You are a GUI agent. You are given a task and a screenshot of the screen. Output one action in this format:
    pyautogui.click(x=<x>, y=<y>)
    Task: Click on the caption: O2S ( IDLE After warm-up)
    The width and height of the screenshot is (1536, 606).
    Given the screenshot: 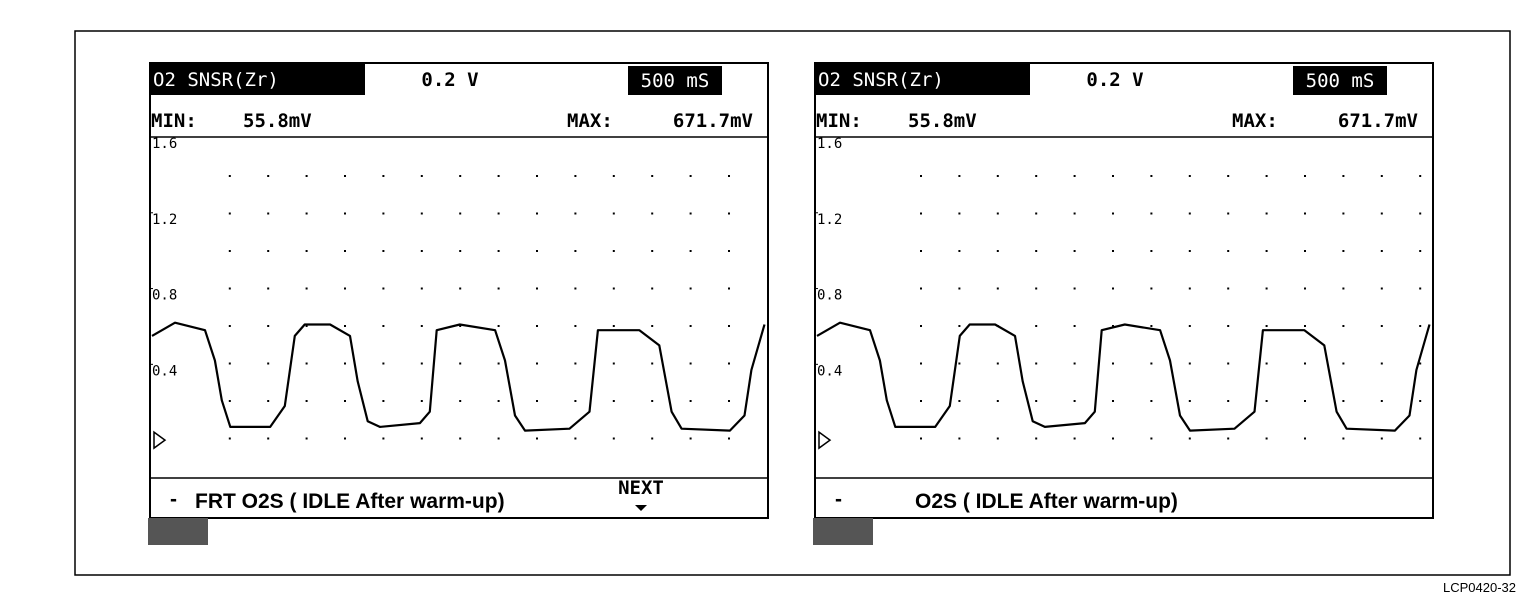 What is the action you would take?
    pyautogui.click(x=1046, y=501)
    